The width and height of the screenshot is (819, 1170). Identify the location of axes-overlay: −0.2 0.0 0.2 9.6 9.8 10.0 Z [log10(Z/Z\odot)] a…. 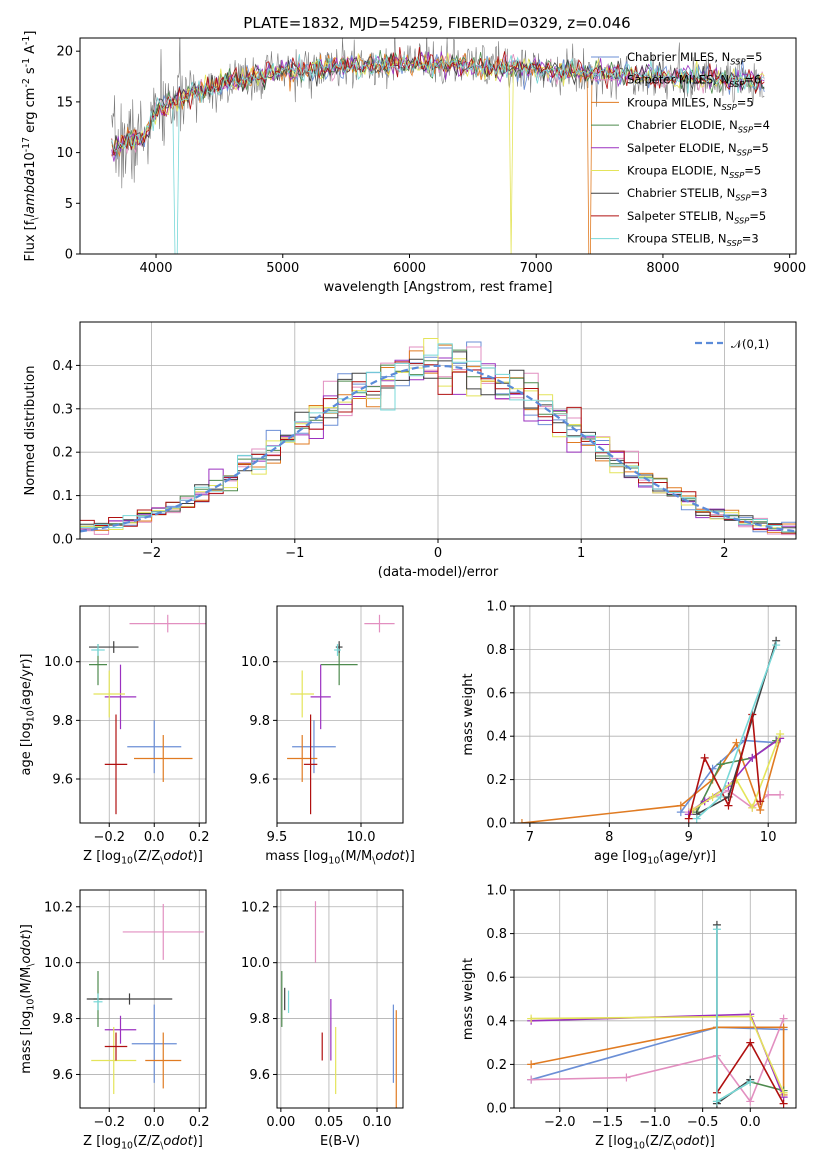
(114, 736).